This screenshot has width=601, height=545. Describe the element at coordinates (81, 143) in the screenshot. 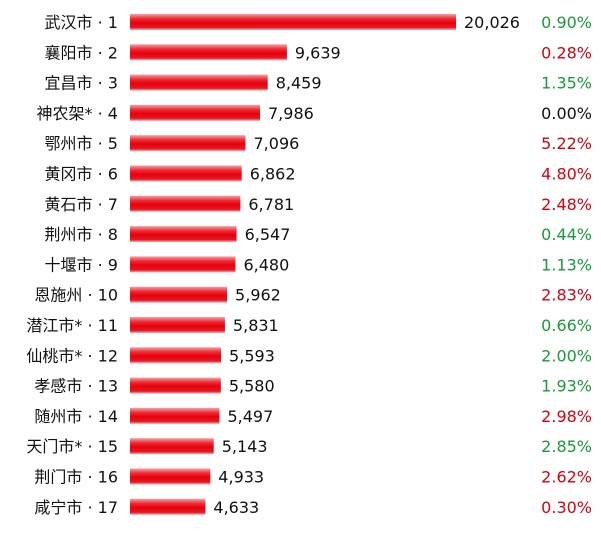

I see `category-label-5: 鄂州市 · 5` at that location.